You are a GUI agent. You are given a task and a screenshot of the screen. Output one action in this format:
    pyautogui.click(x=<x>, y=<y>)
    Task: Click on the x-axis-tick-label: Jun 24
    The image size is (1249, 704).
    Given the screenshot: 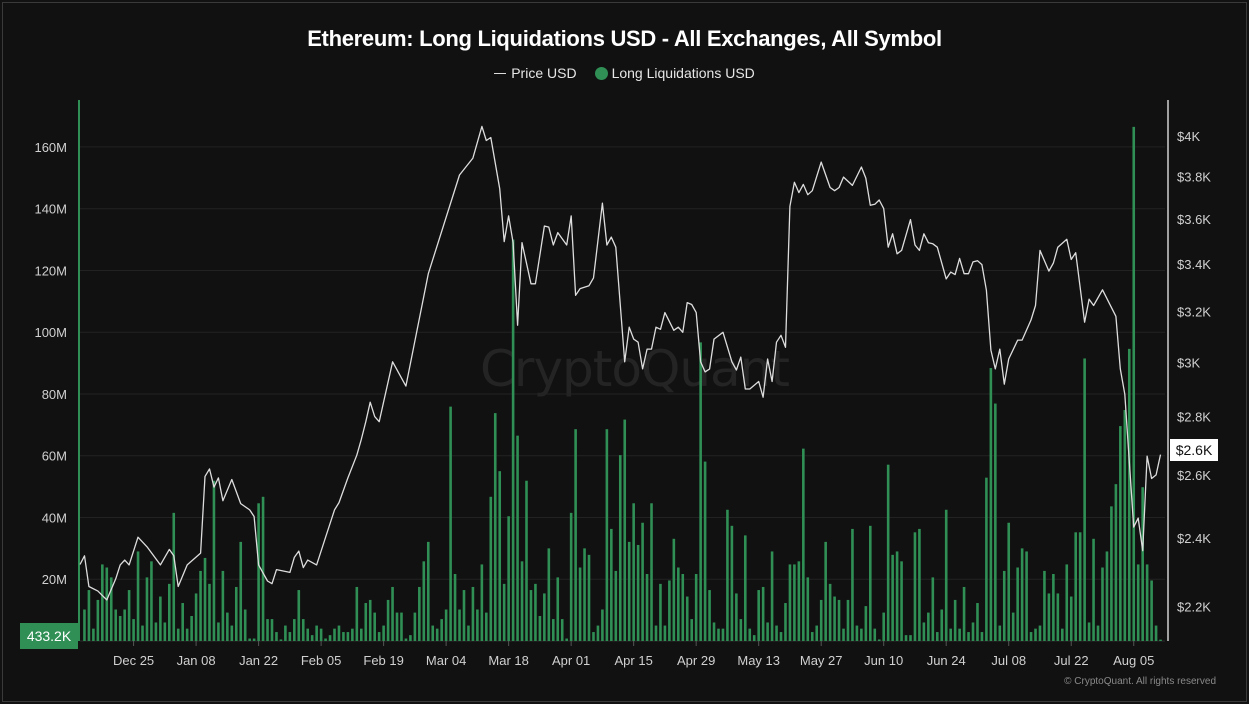 What is the action you would take?
    pyautogui.click(x=946, y=660)
    